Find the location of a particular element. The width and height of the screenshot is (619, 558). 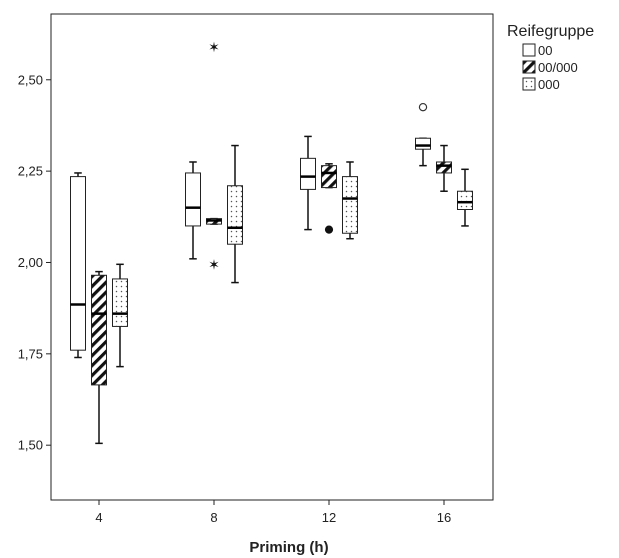

y-tick-label: 2,25 is located at coordinates (30, 171).